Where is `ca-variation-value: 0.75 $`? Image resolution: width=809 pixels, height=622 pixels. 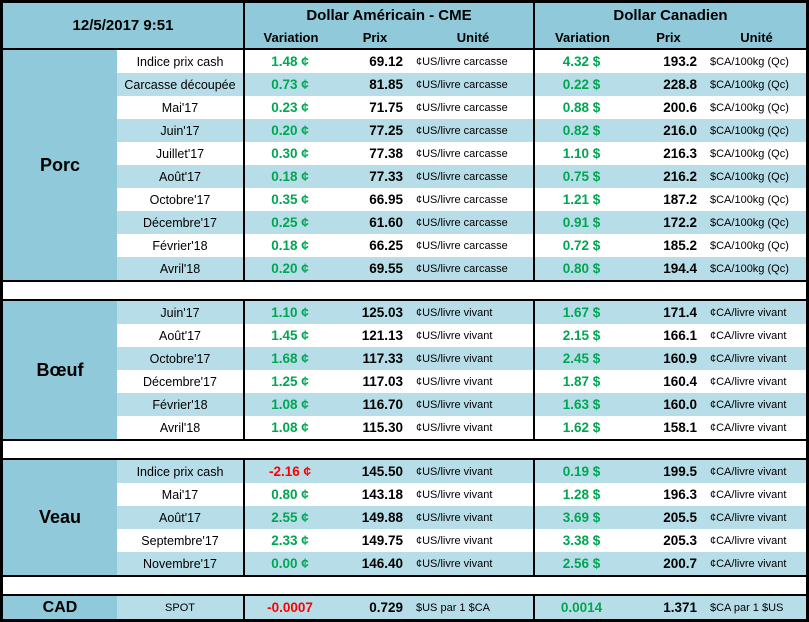 ca-variation-value: 0.75 $ is located at coordinates (580, 176).